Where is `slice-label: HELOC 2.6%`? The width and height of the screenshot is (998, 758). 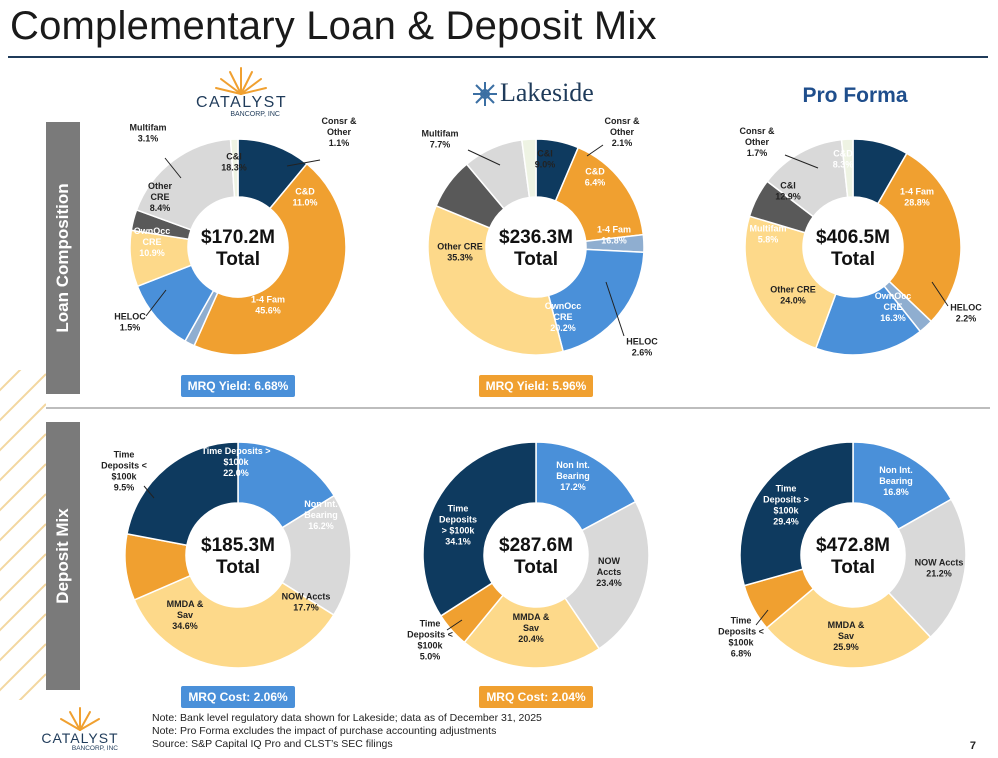 slice-label: HELOC 2.6% is located at coordinates (642, 347).